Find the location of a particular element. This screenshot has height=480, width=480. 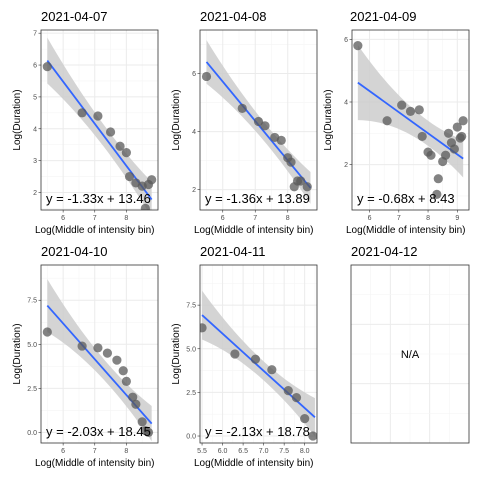

y-tick-label: 5 is located at coordinates (35, 97).